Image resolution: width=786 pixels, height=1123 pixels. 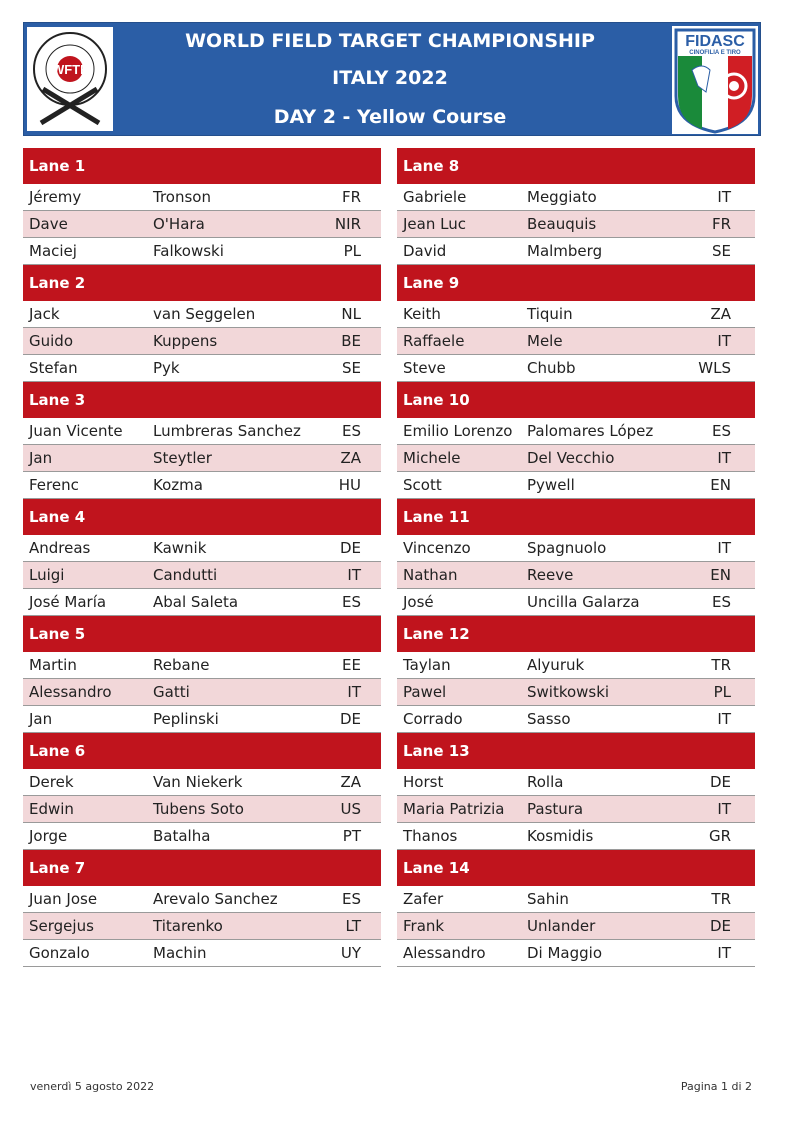 I want to click on shooter-row: Nathan Reeve EN, so click(x=576, y=575).